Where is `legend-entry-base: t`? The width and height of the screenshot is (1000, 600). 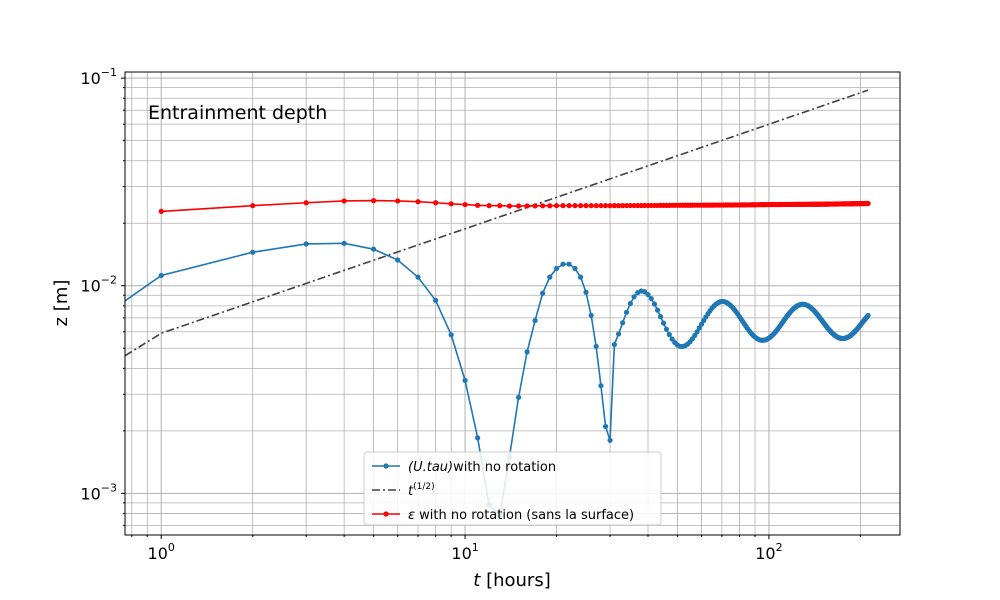 legend-entry-base: t is located at coordinates (411, 491).